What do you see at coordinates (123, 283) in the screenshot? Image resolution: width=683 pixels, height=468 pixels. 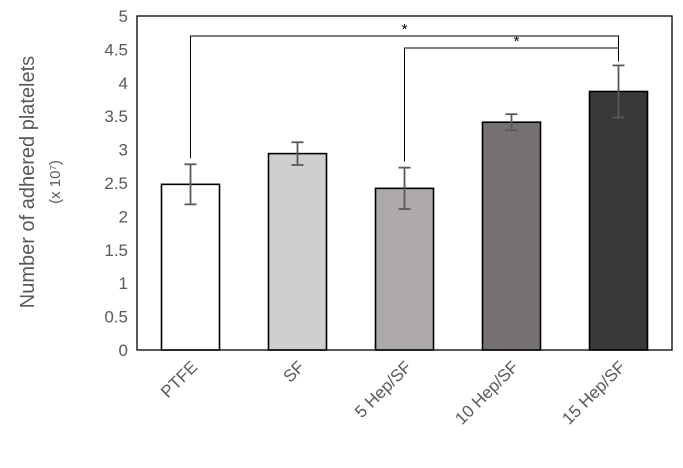 I see `y-tick-label: 1` at bounding box center [123, 283].